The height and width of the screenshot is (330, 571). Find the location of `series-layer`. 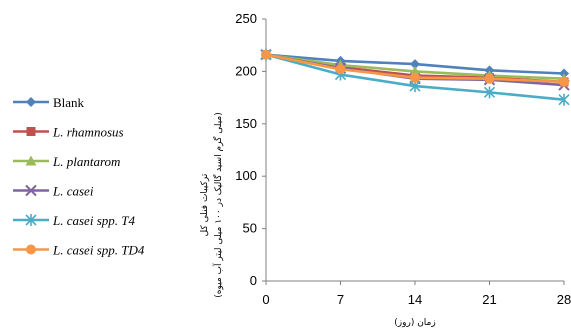

series-layer is located at coordinates (415, 77).